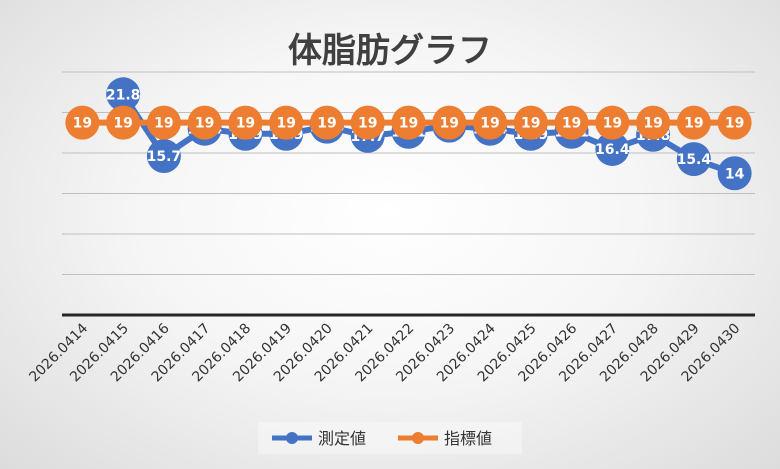 This screenshot has height=469, width=780. Describe the element at coordinates (468, 438) in the screenshot. I see `legend-label: 指標値` at that location.